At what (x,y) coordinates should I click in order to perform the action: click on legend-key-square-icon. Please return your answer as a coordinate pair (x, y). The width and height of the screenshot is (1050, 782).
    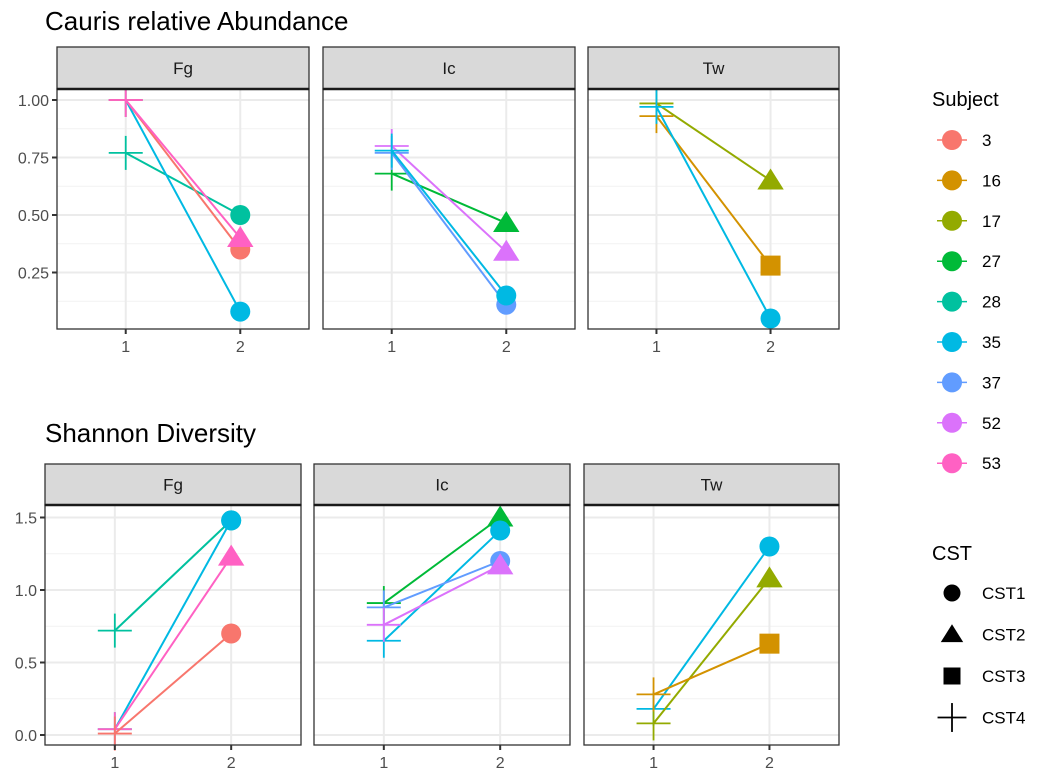
    Looking at the image, I should click on (952, 676).